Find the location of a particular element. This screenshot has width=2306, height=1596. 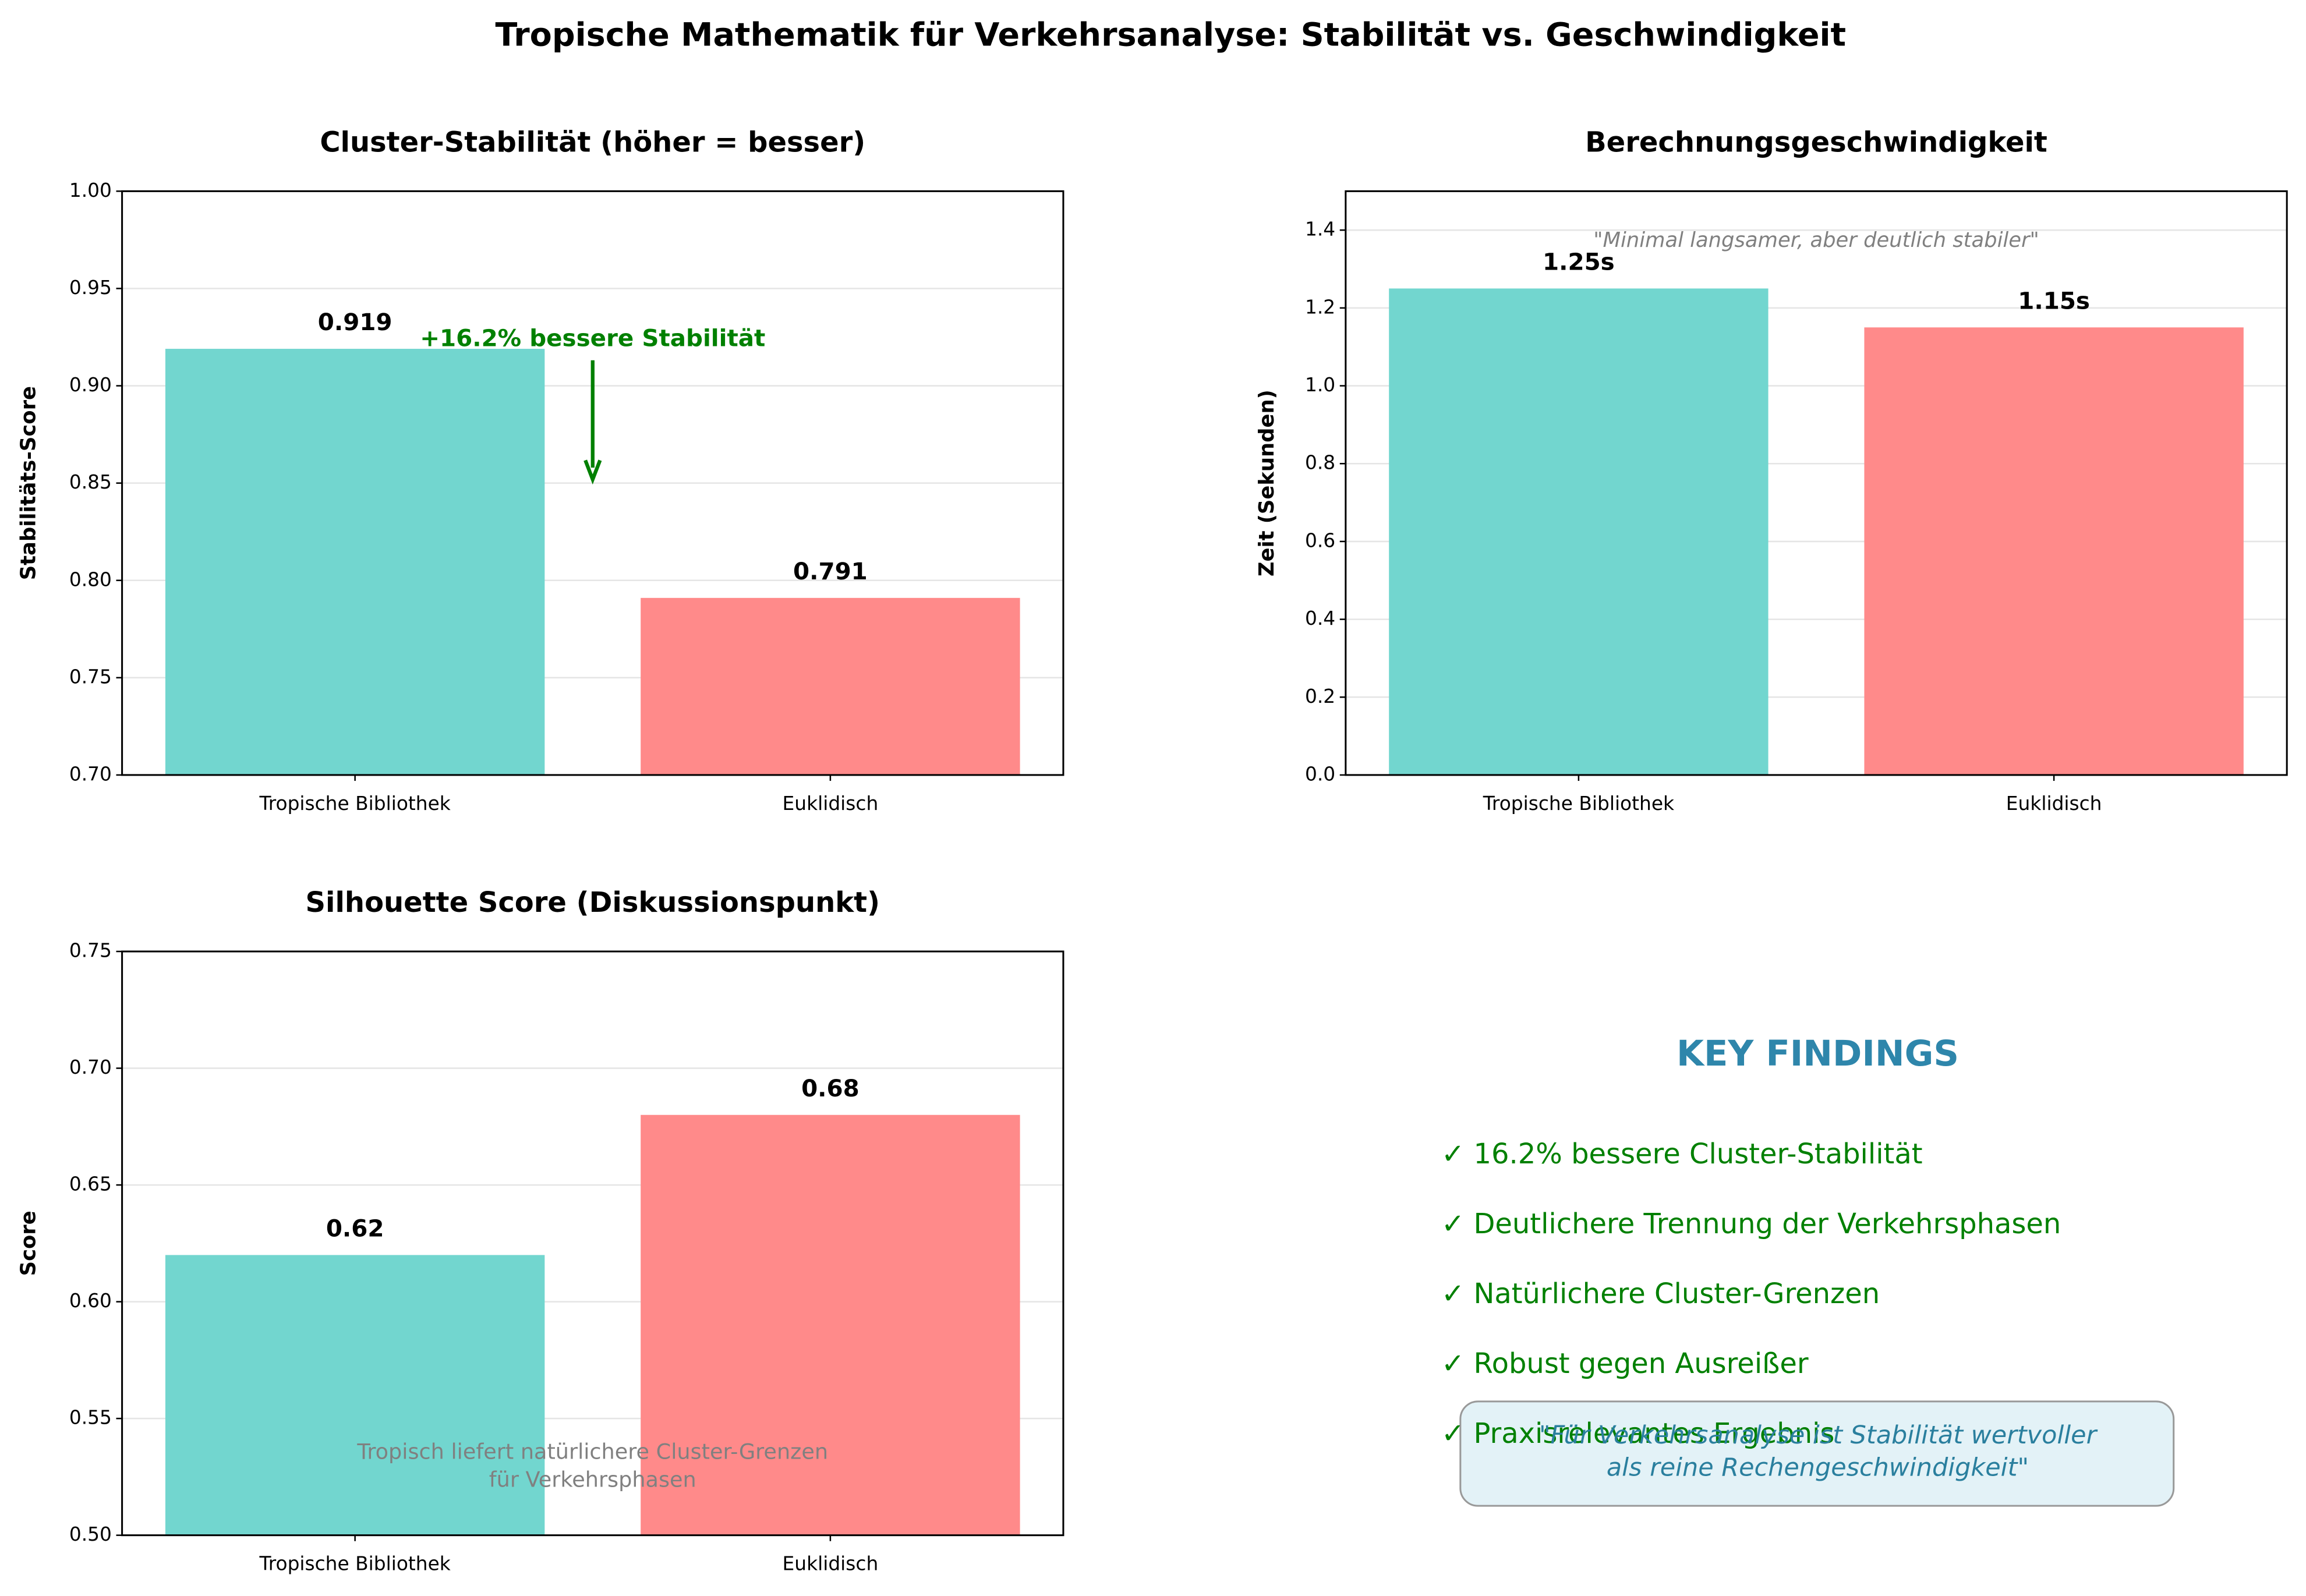

y-tick-label: 1.00 is located at coordinates (90, 190).